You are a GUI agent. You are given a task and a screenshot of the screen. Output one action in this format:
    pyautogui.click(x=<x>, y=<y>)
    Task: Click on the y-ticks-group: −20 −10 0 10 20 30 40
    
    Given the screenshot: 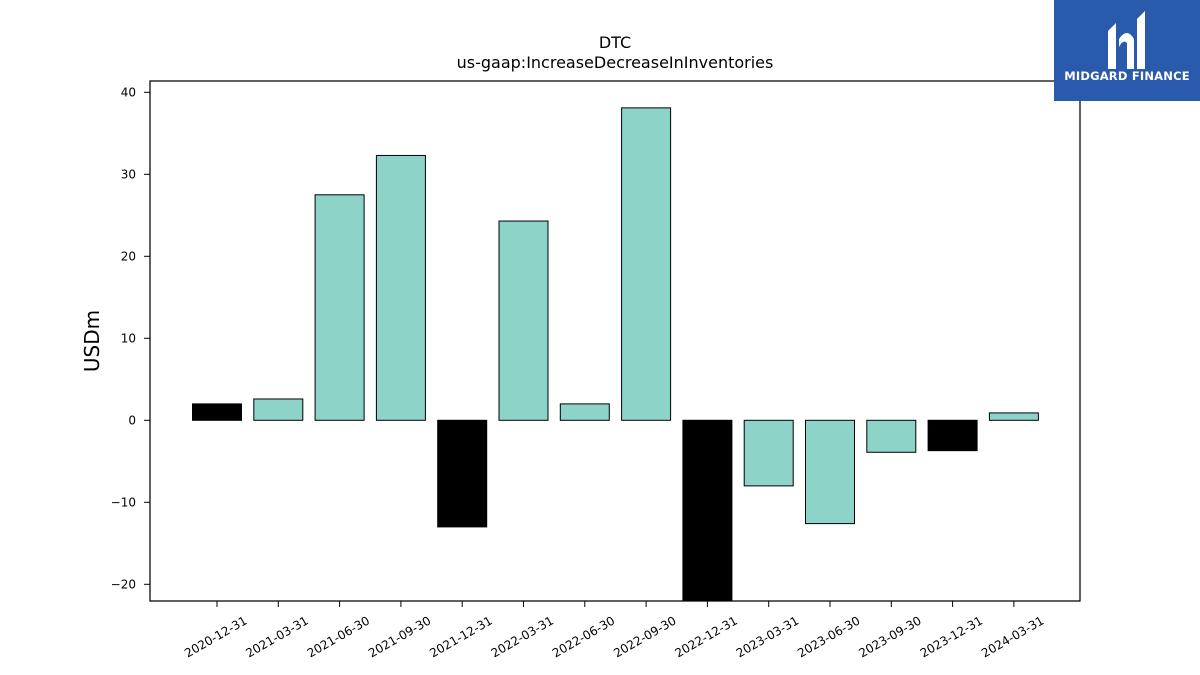 What is the action you would take?
    pyautogui.click(x=130, y=338)
    